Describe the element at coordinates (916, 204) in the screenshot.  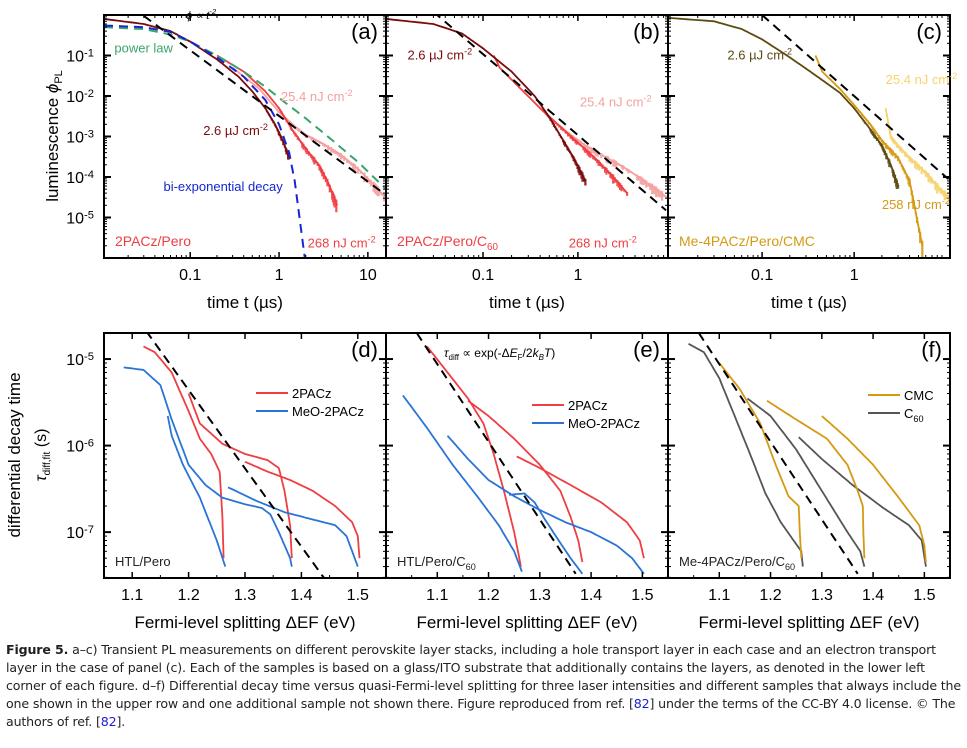
I see `annotation: 258 nJ cm-2` at that location.